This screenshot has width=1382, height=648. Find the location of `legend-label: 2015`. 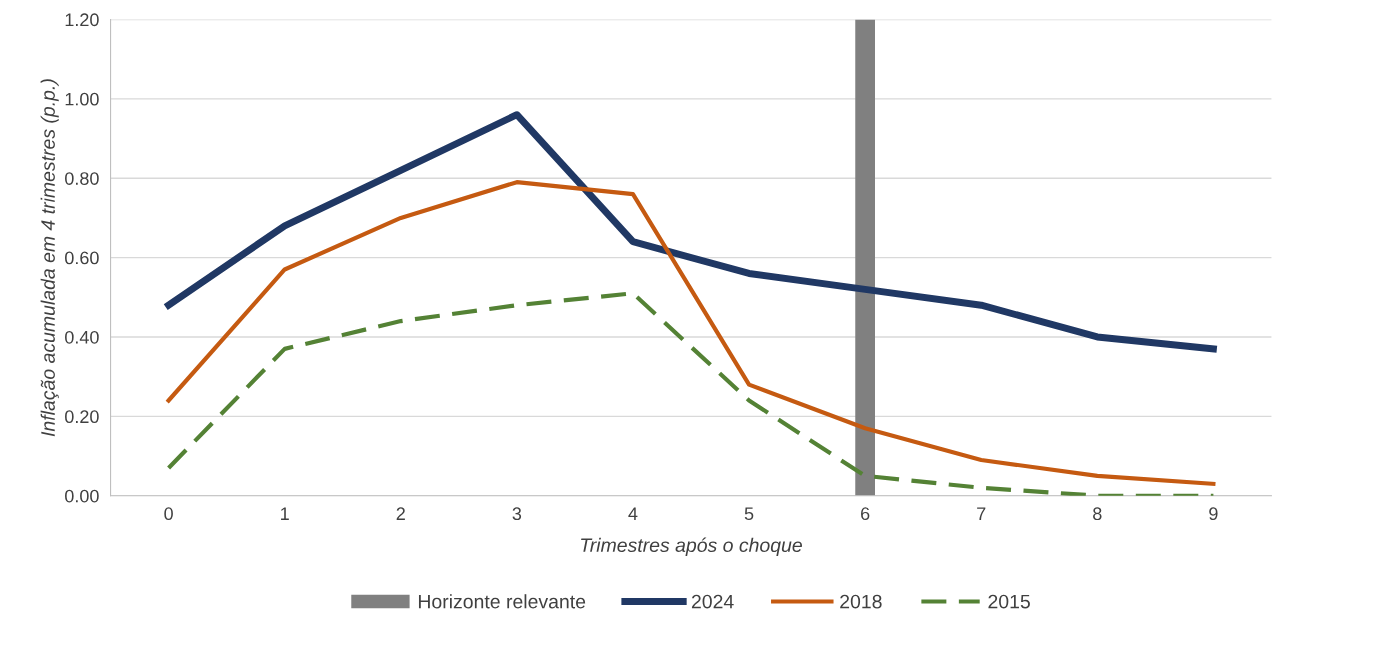

legend-label: 2015 is located at coordinates (1009, 601).